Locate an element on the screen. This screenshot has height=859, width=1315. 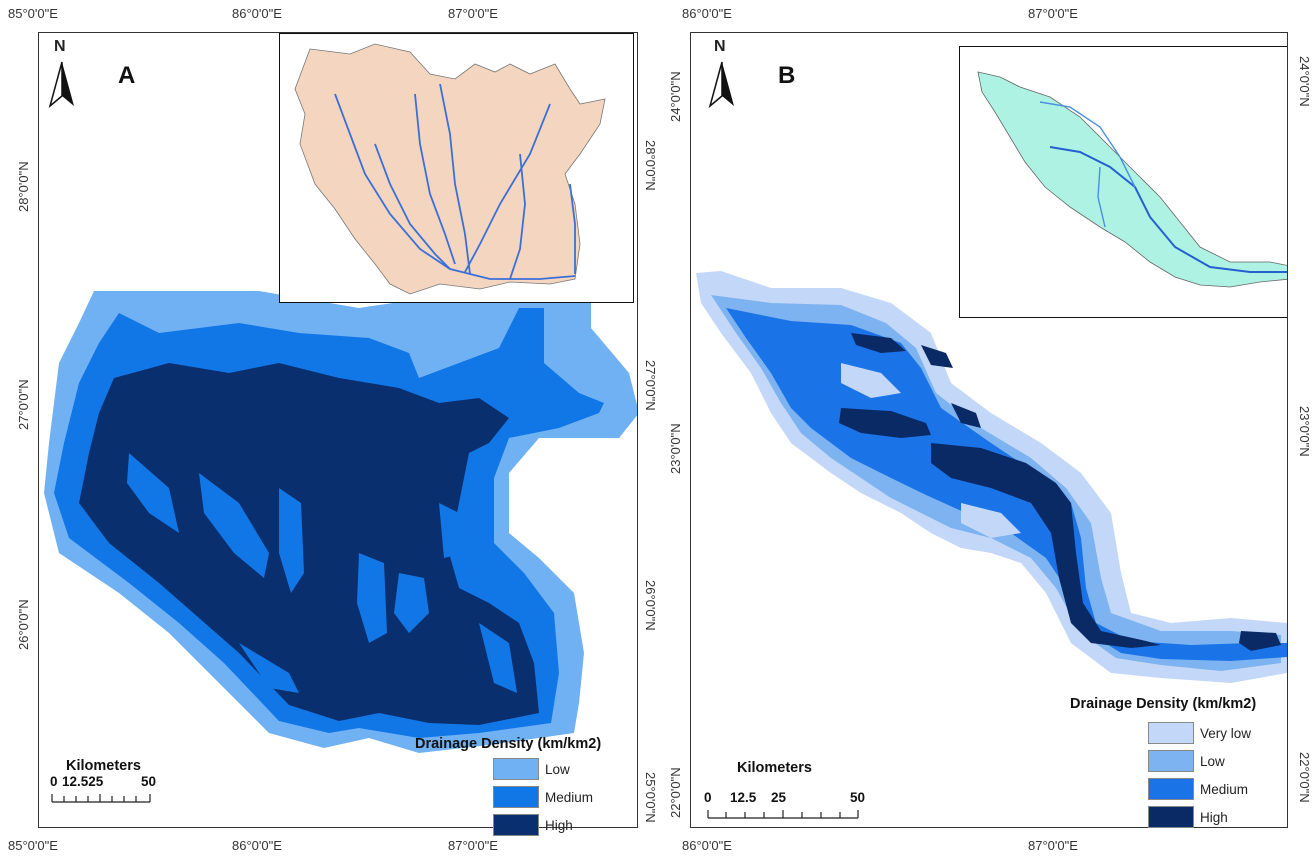
basin-inset-a is located at coordinates (450, 169).